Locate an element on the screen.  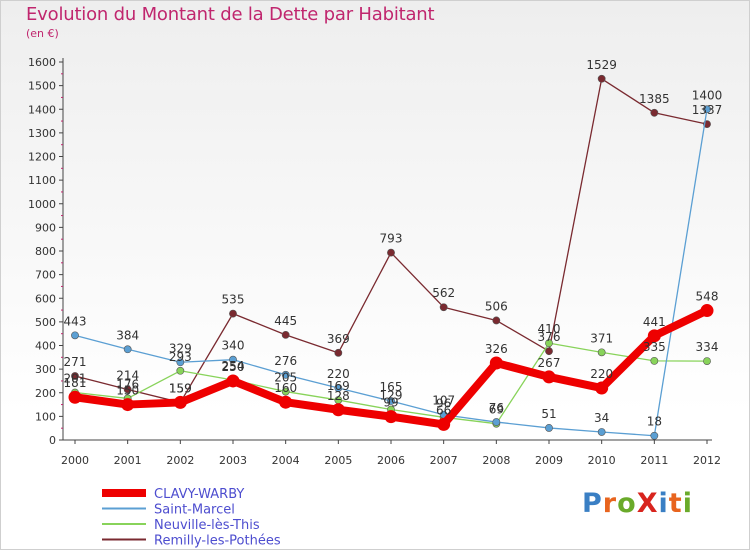
data-label: 69 is located at coordinates (496, 410).